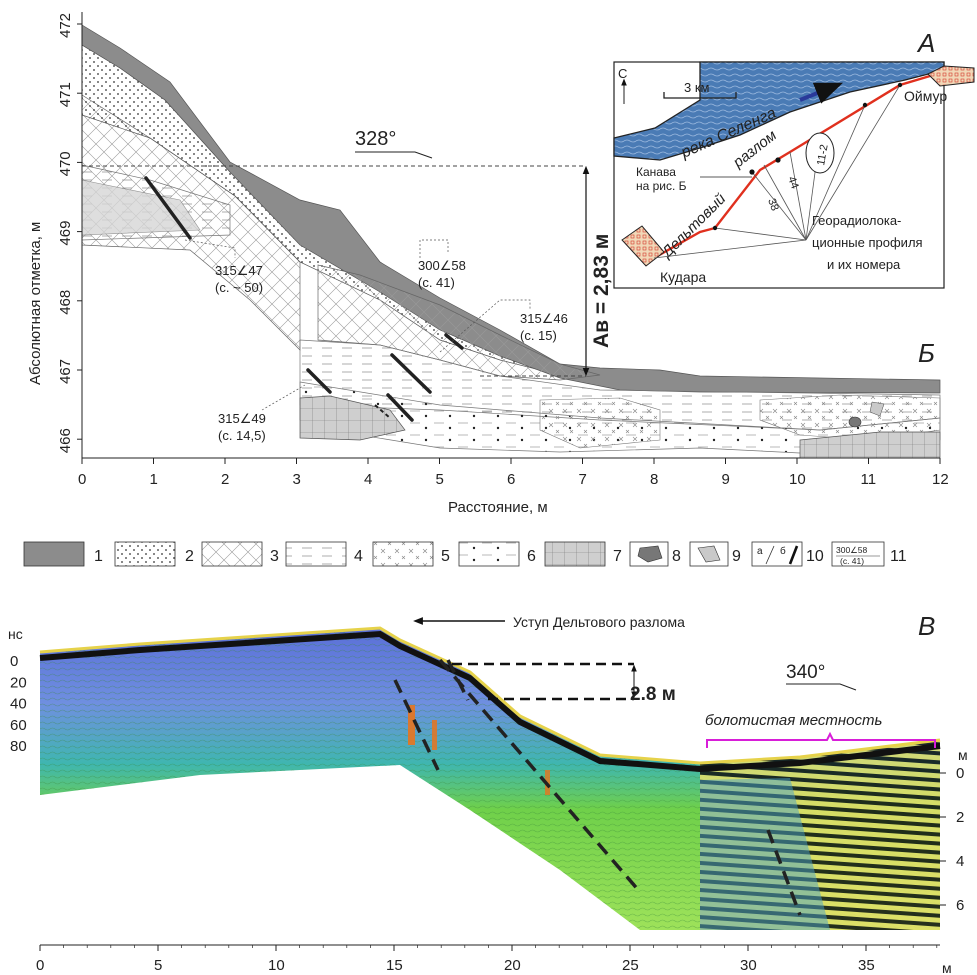 This screenshot has width=977, height=975. Describe the element at coordinates (436, 282) in the screenshot. I see `annotation-note: (с. 41)` at that location.